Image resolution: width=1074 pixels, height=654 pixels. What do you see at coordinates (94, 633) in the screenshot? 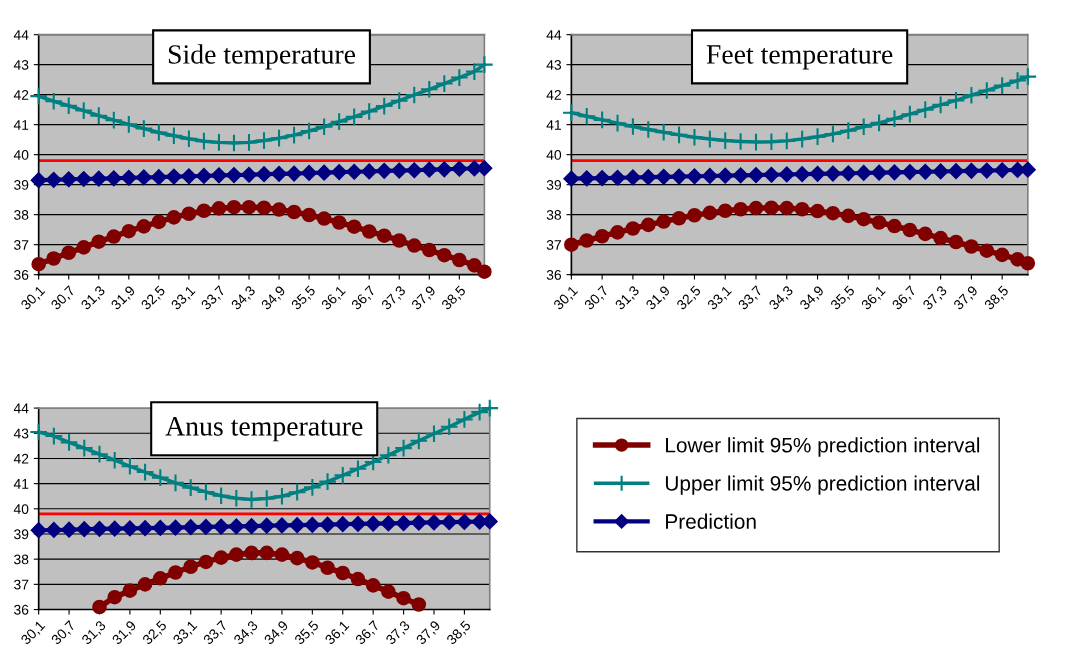
I see `x-tick-label: 31,3` at bounding box center [94, 633].